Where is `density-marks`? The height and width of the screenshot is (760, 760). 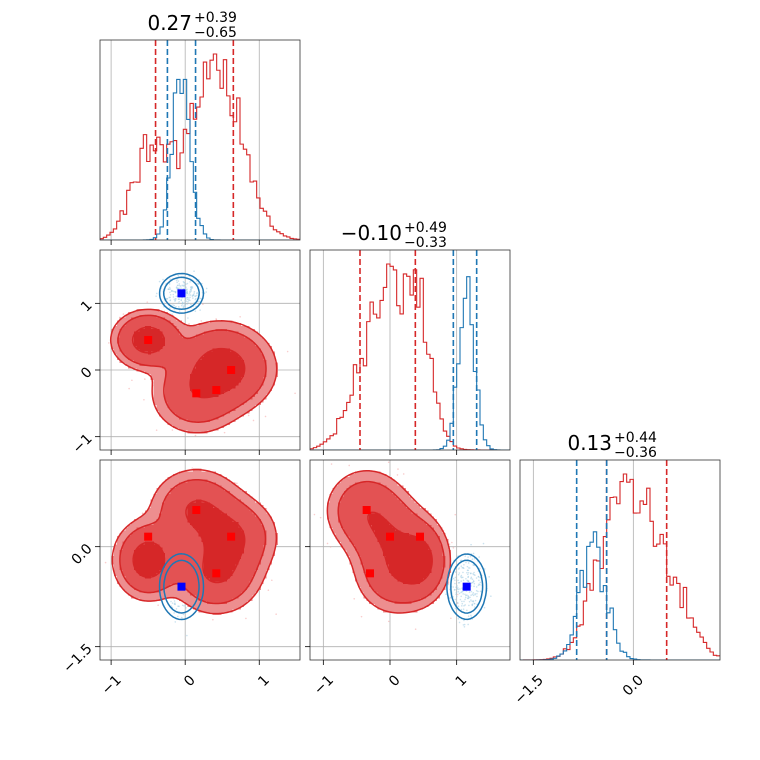
density-marks is located at coordinates (191, 552).